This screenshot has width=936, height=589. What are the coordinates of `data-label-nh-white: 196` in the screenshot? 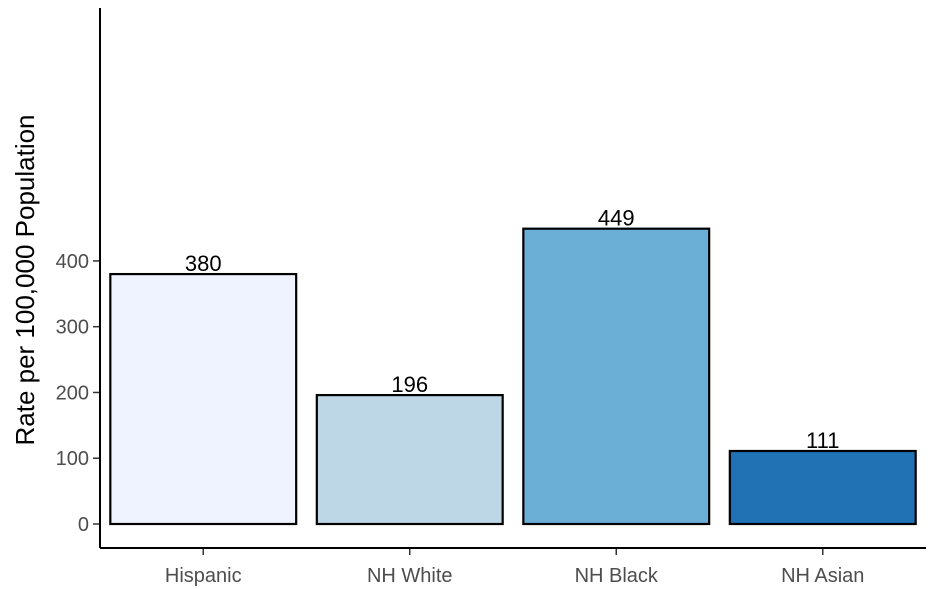 It's located at (409, 384).